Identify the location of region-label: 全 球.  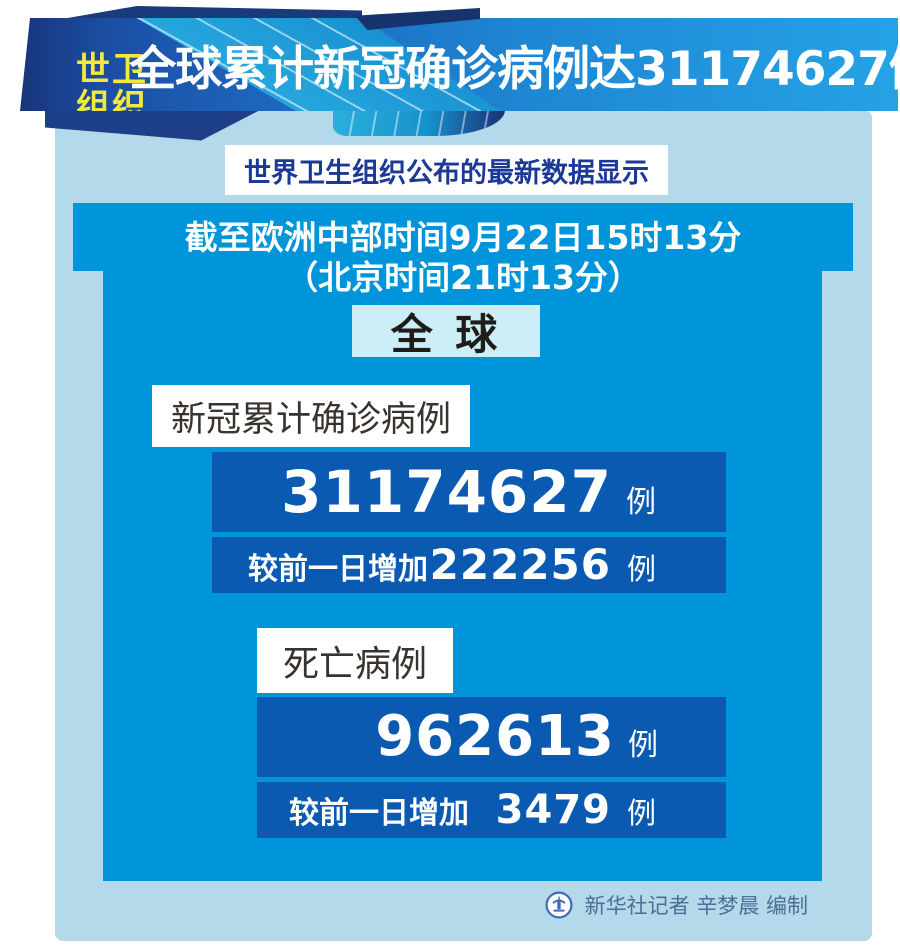
(446, 334).